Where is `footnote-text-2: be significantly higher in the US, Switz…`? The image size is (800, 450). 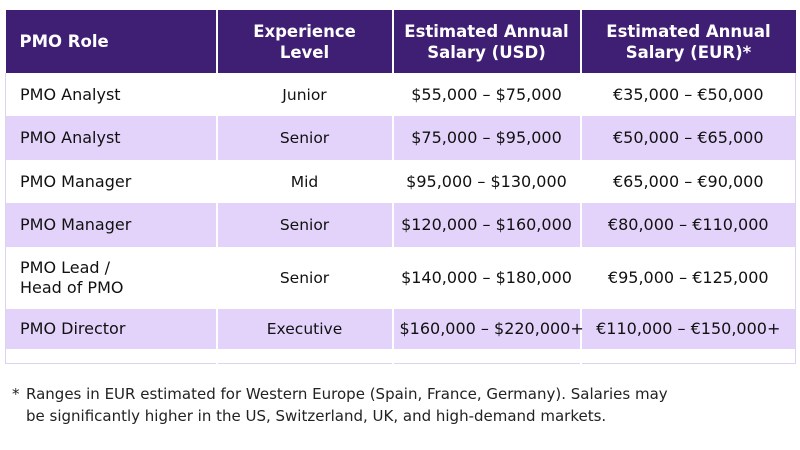 footnote-text-2: be significantly higher in the US, Switz… is located at coordinates (316, 416).